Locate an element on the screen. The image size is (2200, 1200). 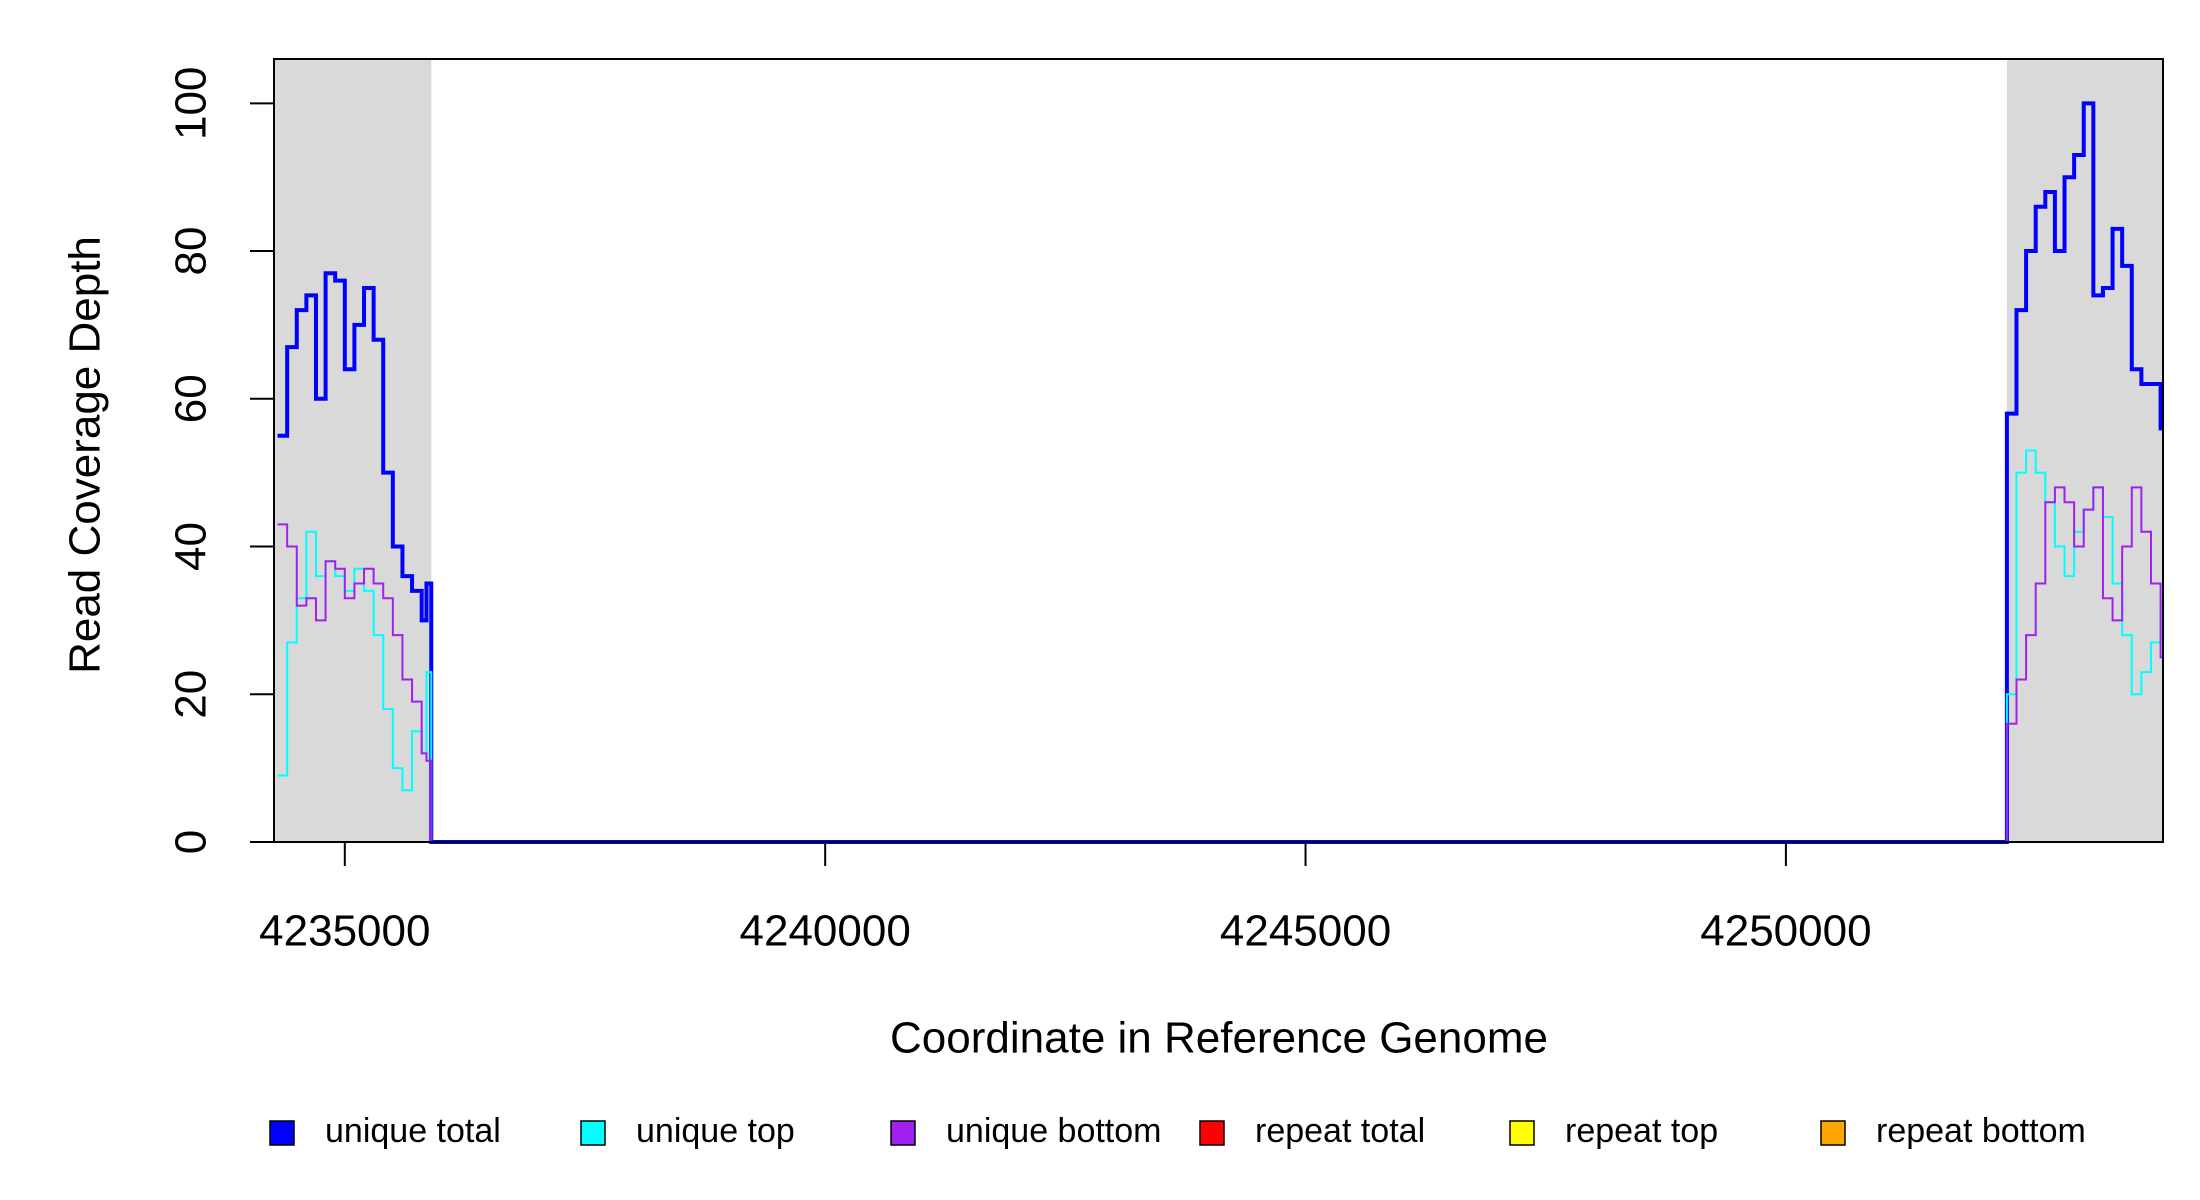
x-tick-label: 4240000 is located at coordinates (825, 931).